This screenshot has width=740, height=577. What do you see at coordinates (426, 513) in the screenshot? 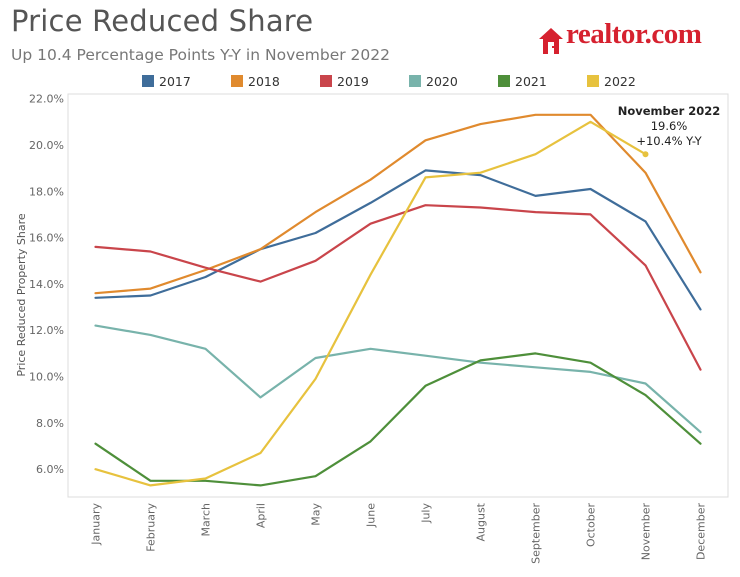
I see `x-tick-label: July` at bounding box center [426, 513].